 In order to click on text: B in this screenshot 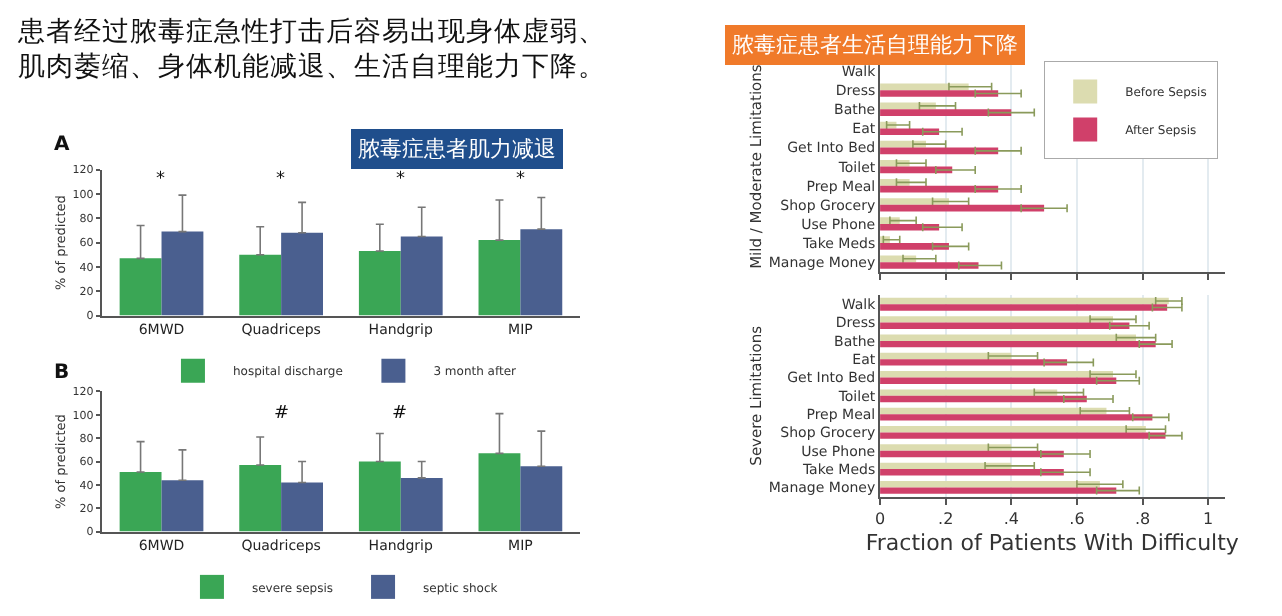, I will do `click(62, 373)`.